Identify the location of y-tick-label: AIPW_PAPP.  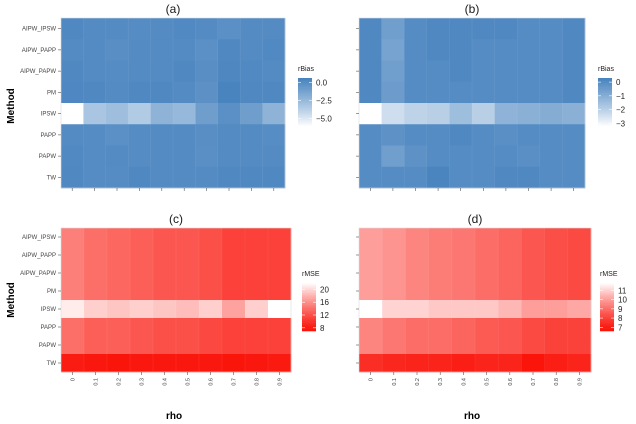
(39, 256).